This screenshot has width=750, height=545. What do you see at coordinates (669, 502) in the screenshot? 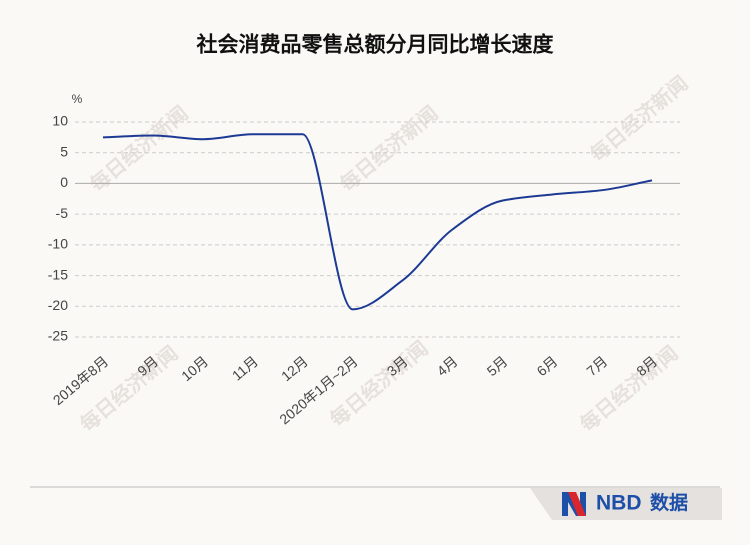
I see `logo-suffix: 数据` at bounding box center [669, 502].